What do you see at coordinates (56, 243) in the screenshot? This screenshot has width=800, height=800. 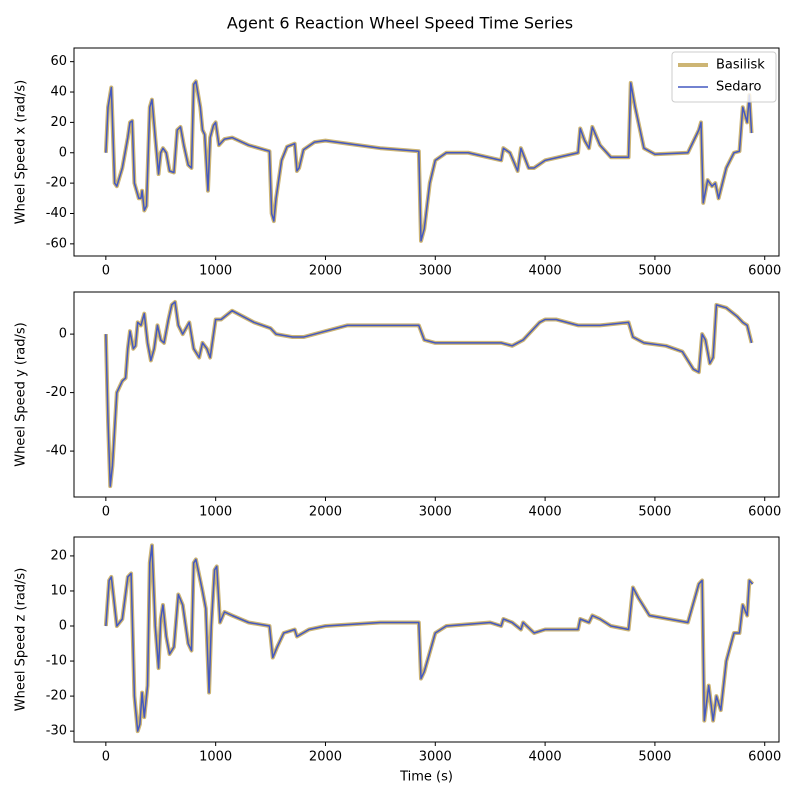 I see `y-tick-label: -60` at bounding box center [56, 243].